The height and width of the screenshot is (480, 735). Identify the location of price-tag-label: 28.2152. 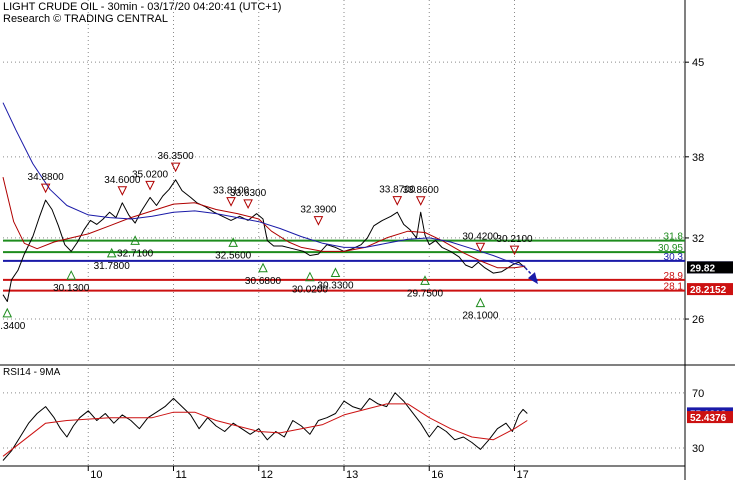
(708, 290).